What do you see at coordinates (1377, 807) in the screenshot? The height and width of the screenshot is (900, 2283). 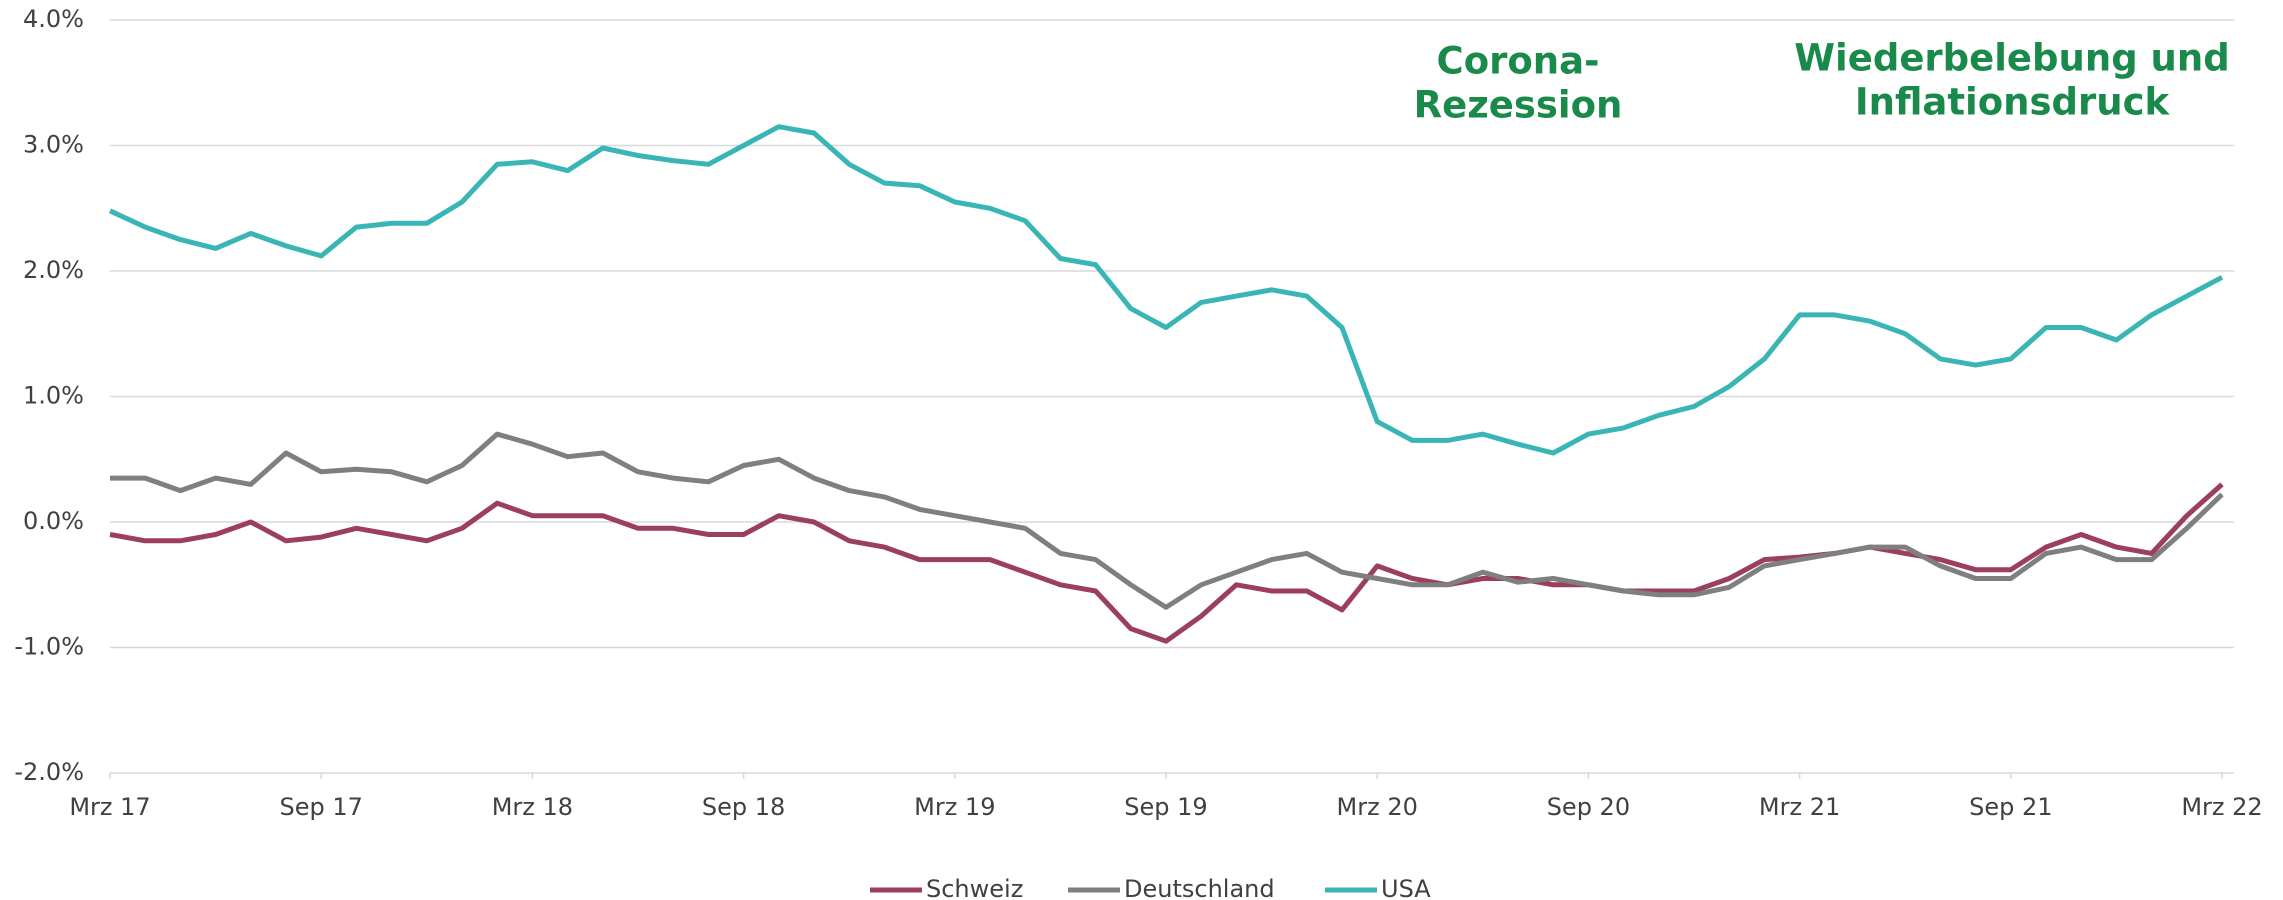 I see `x-tick-label: Mrz 20` at bounding box center [1377, 807].